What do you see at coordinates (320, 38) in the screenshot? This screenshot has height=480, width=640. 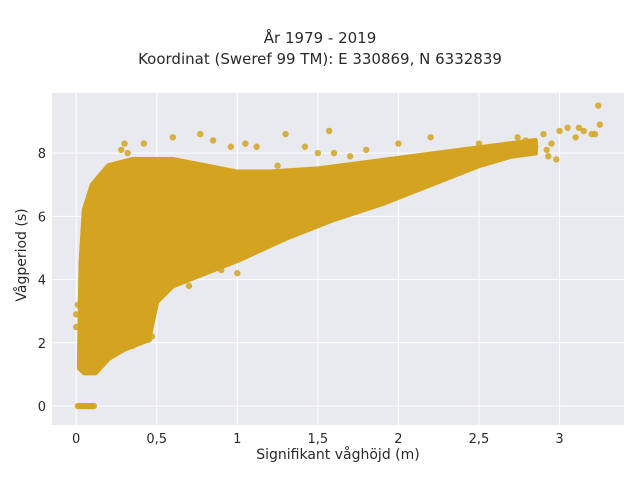 I see `chart-title: År 1979 - 2019` at bounding box center [320, 38].